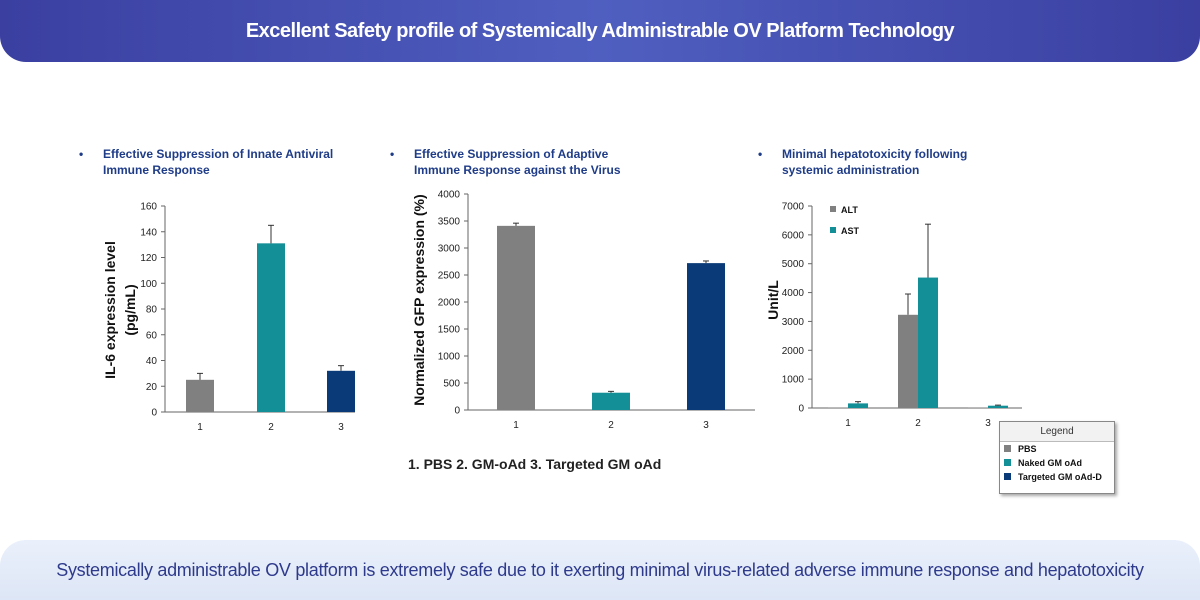 Image resolution: width=1200 pixels, height=600 pixels. Describe the element at coordinates (875, 154) in the screenshot. I see `panel-heading-line1: Minimal hepatotoxicity following` at that location.